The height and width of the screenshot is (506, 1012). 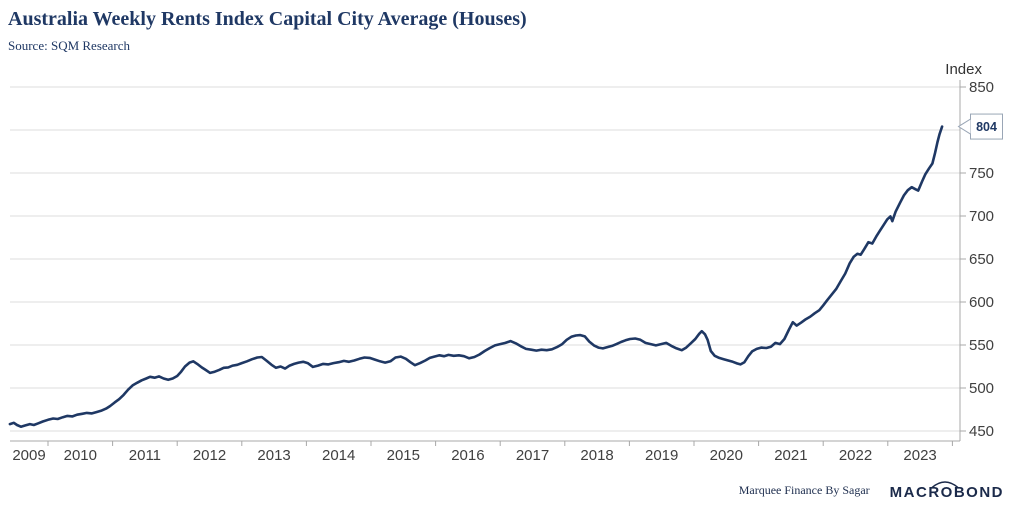 I want to click on macrobond-logo-text: MACROBOND, so click(x=946, y=492).